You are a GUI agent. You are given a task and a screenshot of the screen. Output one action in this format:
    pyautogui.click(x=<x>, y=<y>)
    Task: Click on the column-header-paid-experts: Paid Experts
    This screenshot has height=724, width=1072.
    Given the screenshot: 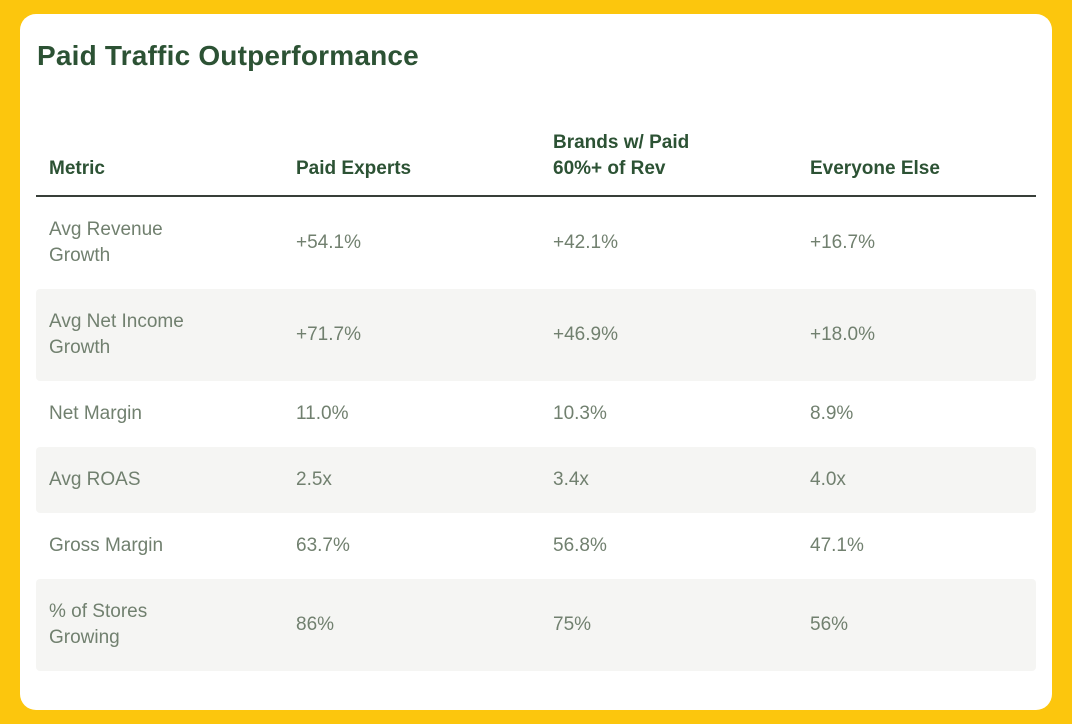 What is the action you would take?
    pyautogui.click(x=354, y=168)
    